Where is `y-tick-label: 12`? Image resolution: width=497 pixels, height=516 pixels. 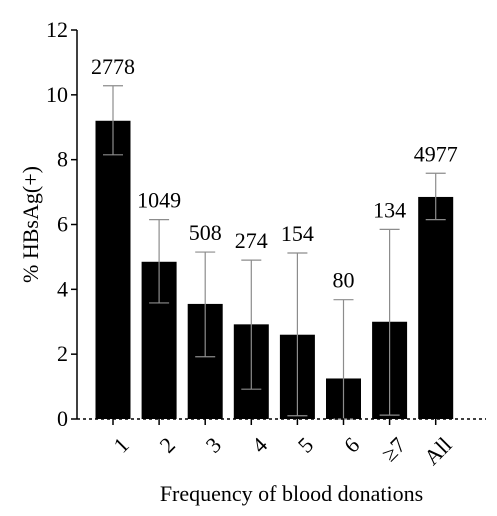
y-tick-label: 12 is located at coordinates (57, 29).